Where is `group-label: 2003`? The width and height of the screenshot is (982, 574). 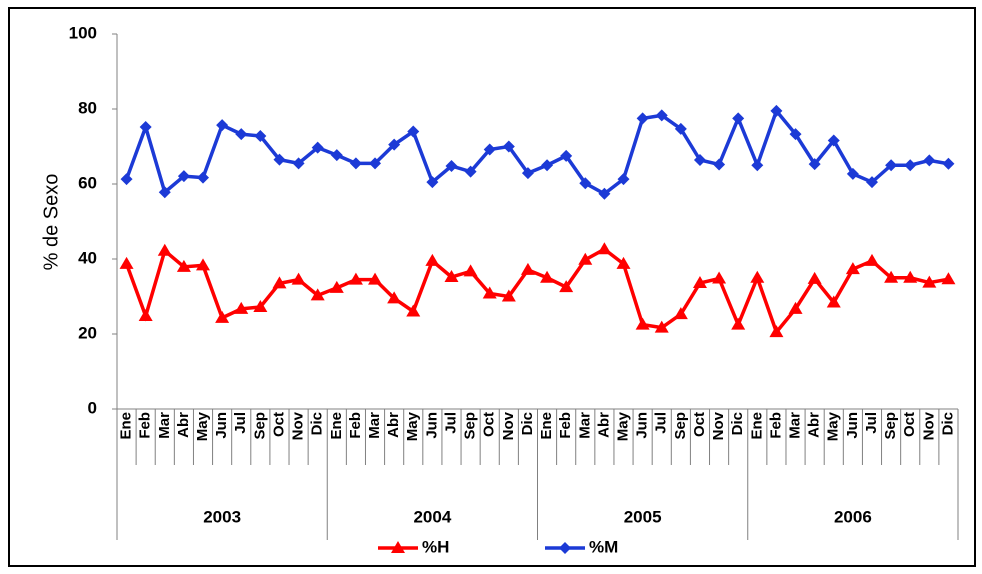 group-label: 2003 is located at coordinates (222, 516).